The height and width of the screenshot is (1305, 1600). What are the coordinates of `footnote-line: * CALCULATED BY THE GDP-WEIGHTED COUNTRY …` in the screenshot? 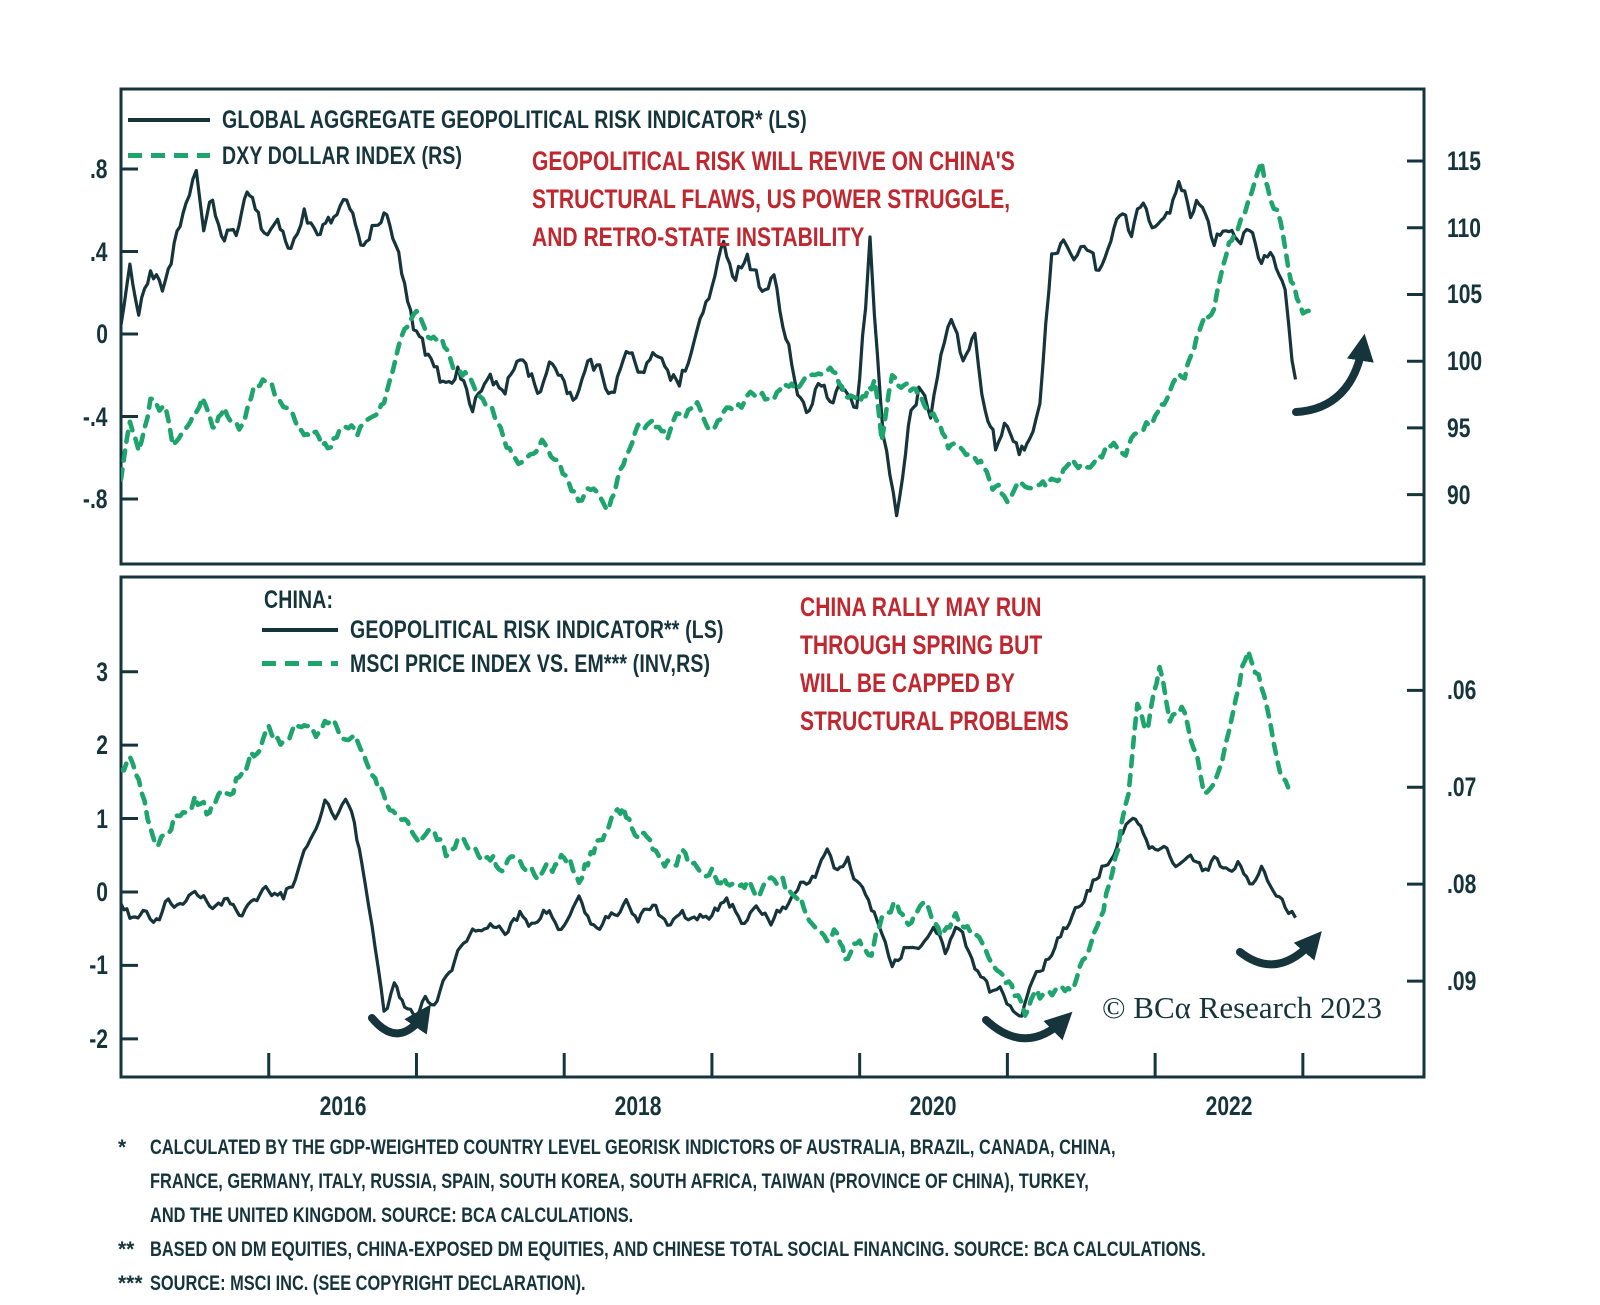 It's located at (810, 1148).